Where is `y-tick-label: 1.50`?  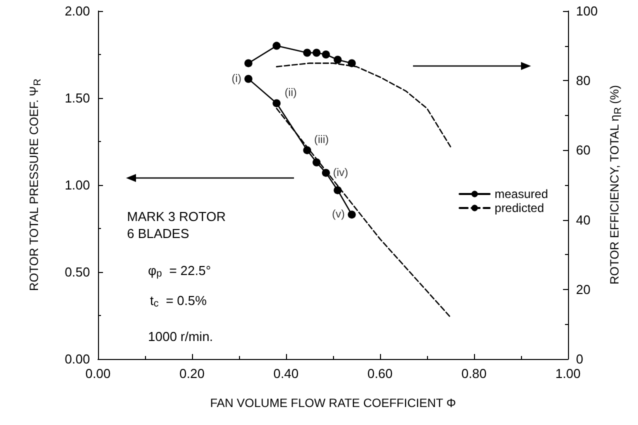
y-tick-label: 1.50 is located at coordinates (77, 98).